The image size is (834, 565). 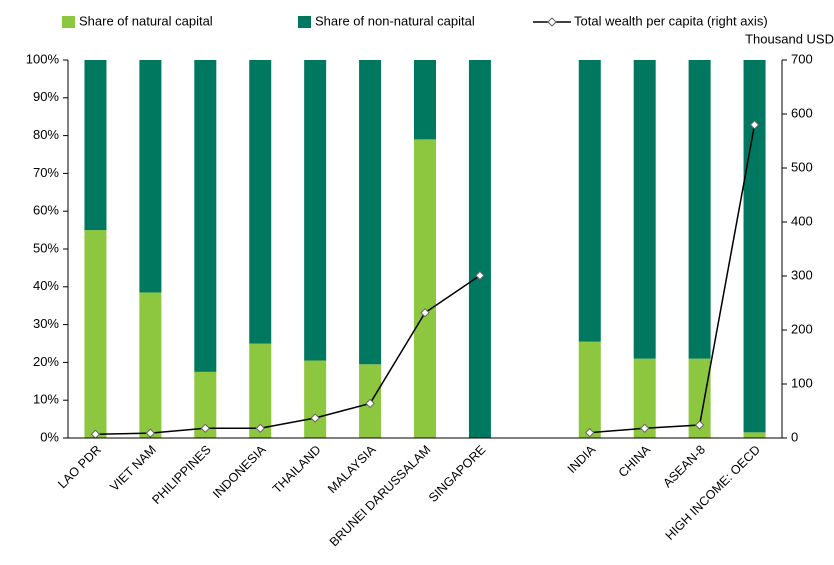 I want to click on x-tick-label: MALAYSIA, so click(x=352, y=469).